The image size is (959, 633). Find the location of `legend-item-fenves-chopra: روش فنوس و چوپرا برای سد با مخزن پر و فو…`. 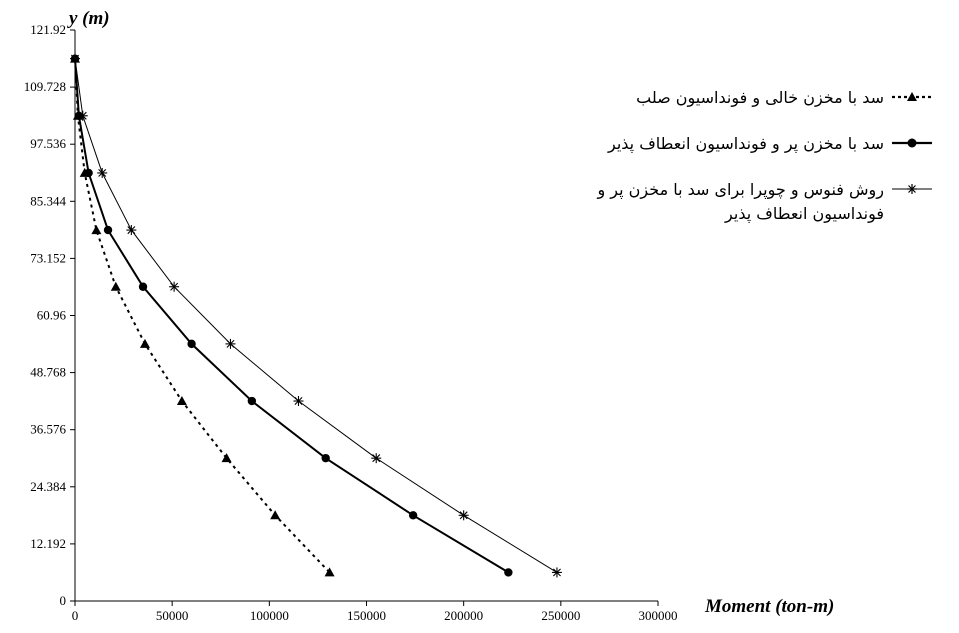

legend-item-fenves-chopra: روش فنوس و چوپرا برای سد با مخزن پر و فو… is located at coordinates (734, 202).